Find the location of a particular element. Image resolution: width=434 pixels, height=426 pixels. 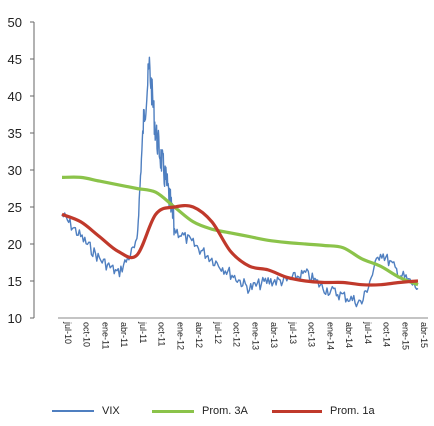

x-tick-label: ene-14 is located at coordinates (330, 336).